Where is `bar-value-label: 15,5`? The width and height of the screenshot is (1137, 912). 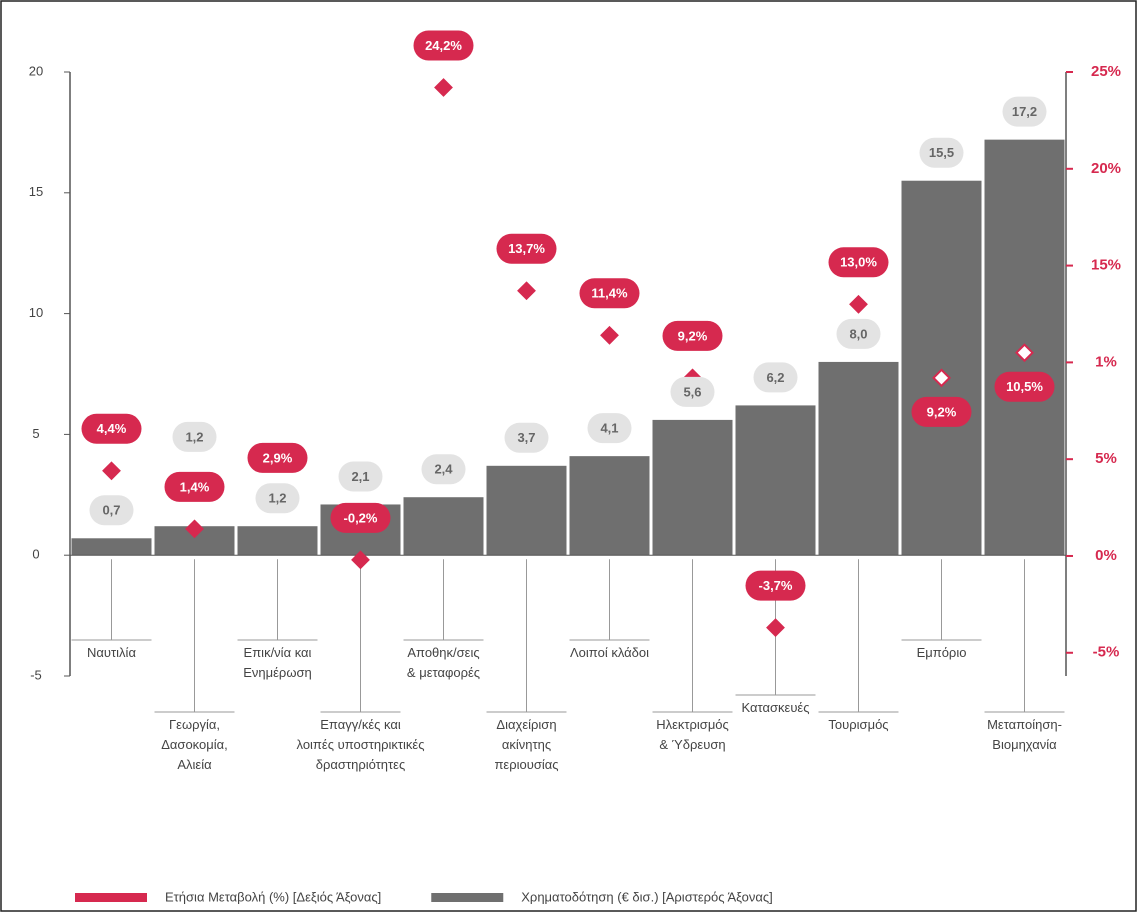
bar-value-label: 15,5 is located at coordinates (941, 152).